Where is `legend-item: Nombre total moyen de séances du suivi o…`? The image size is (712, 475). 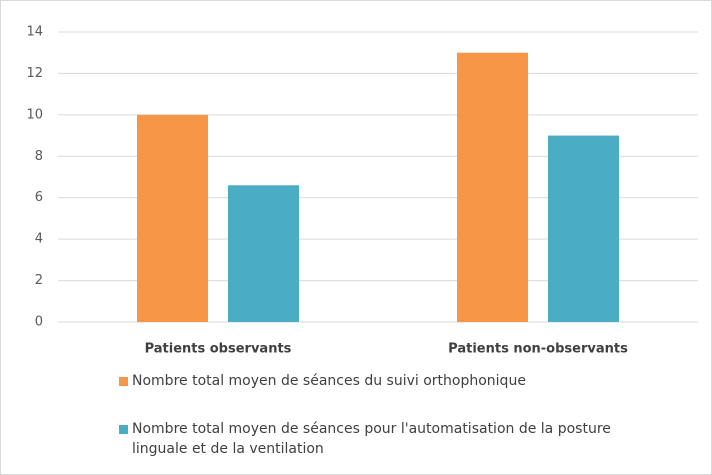
legend-item: Nombre total moyen de séances du suivi o… is located at coordinates (379, 381).